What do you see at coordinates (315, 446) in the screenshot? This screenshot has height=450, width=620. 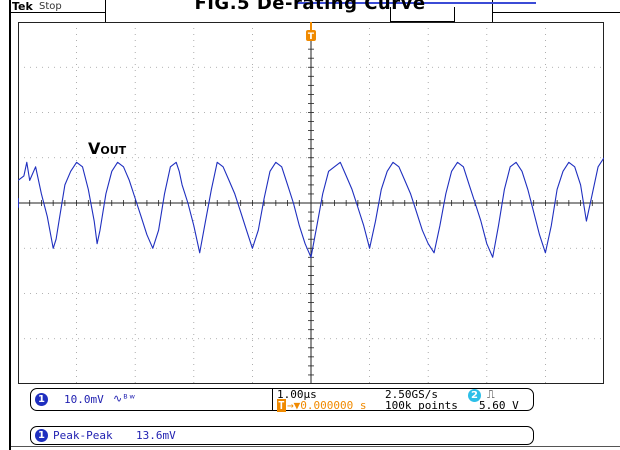 I see `page-bottom-rule` at bounding box center [315, 446].